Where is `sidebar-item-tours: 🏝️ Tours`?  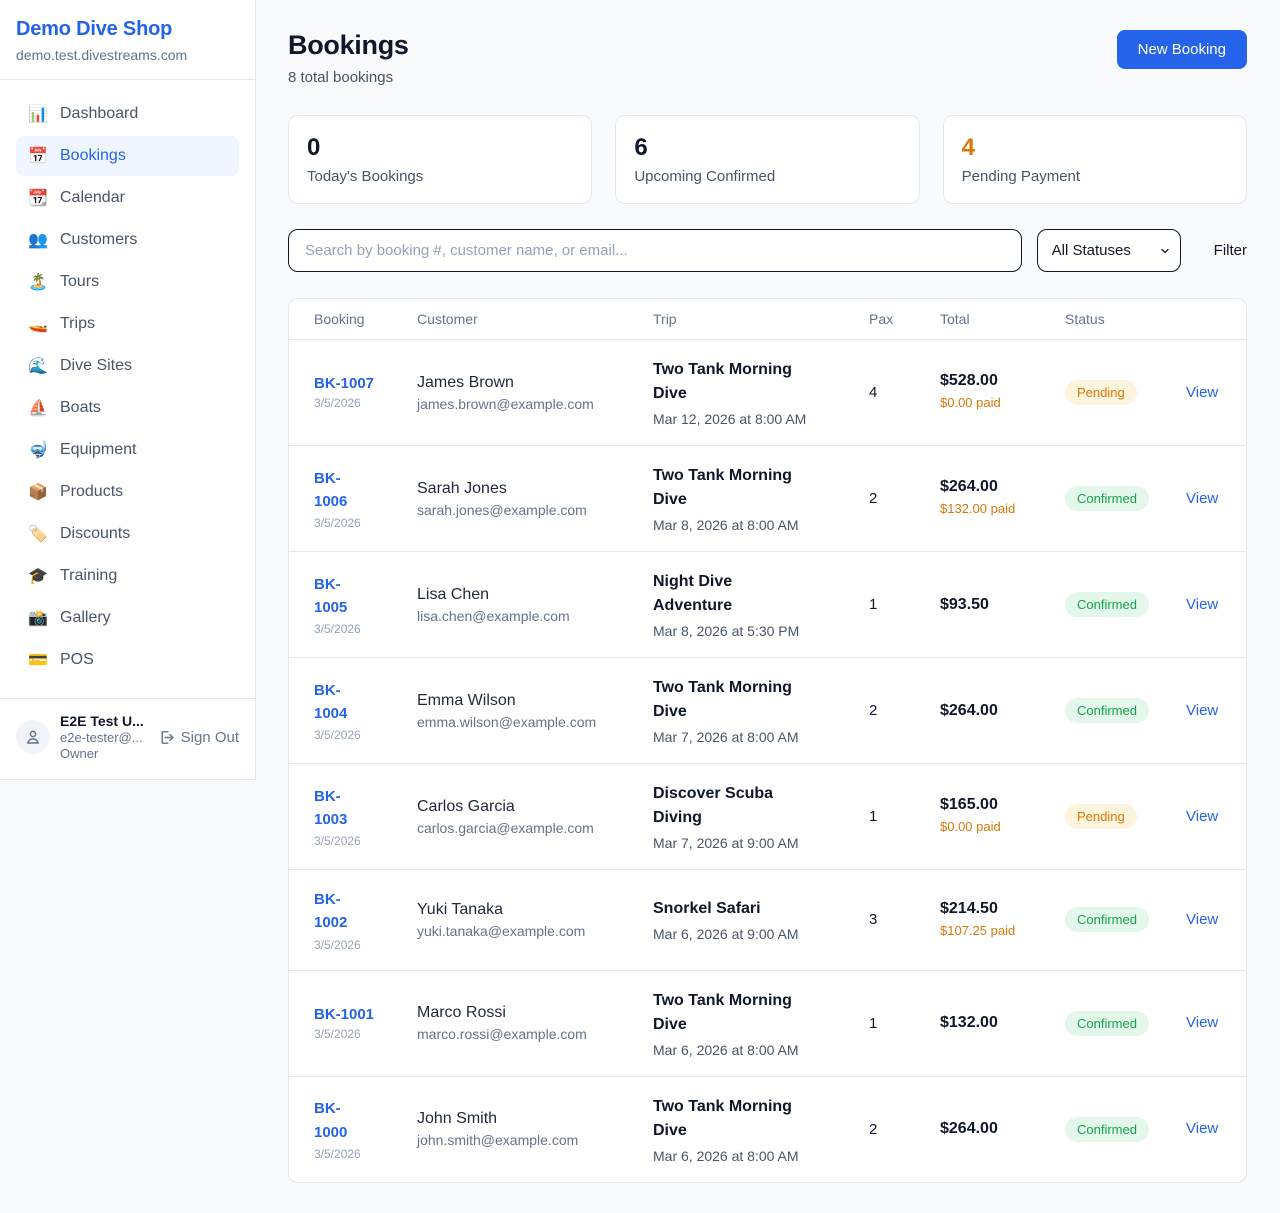
sidebar-item-tours: 🏝️ Tours is located at coordinates (127, 282).